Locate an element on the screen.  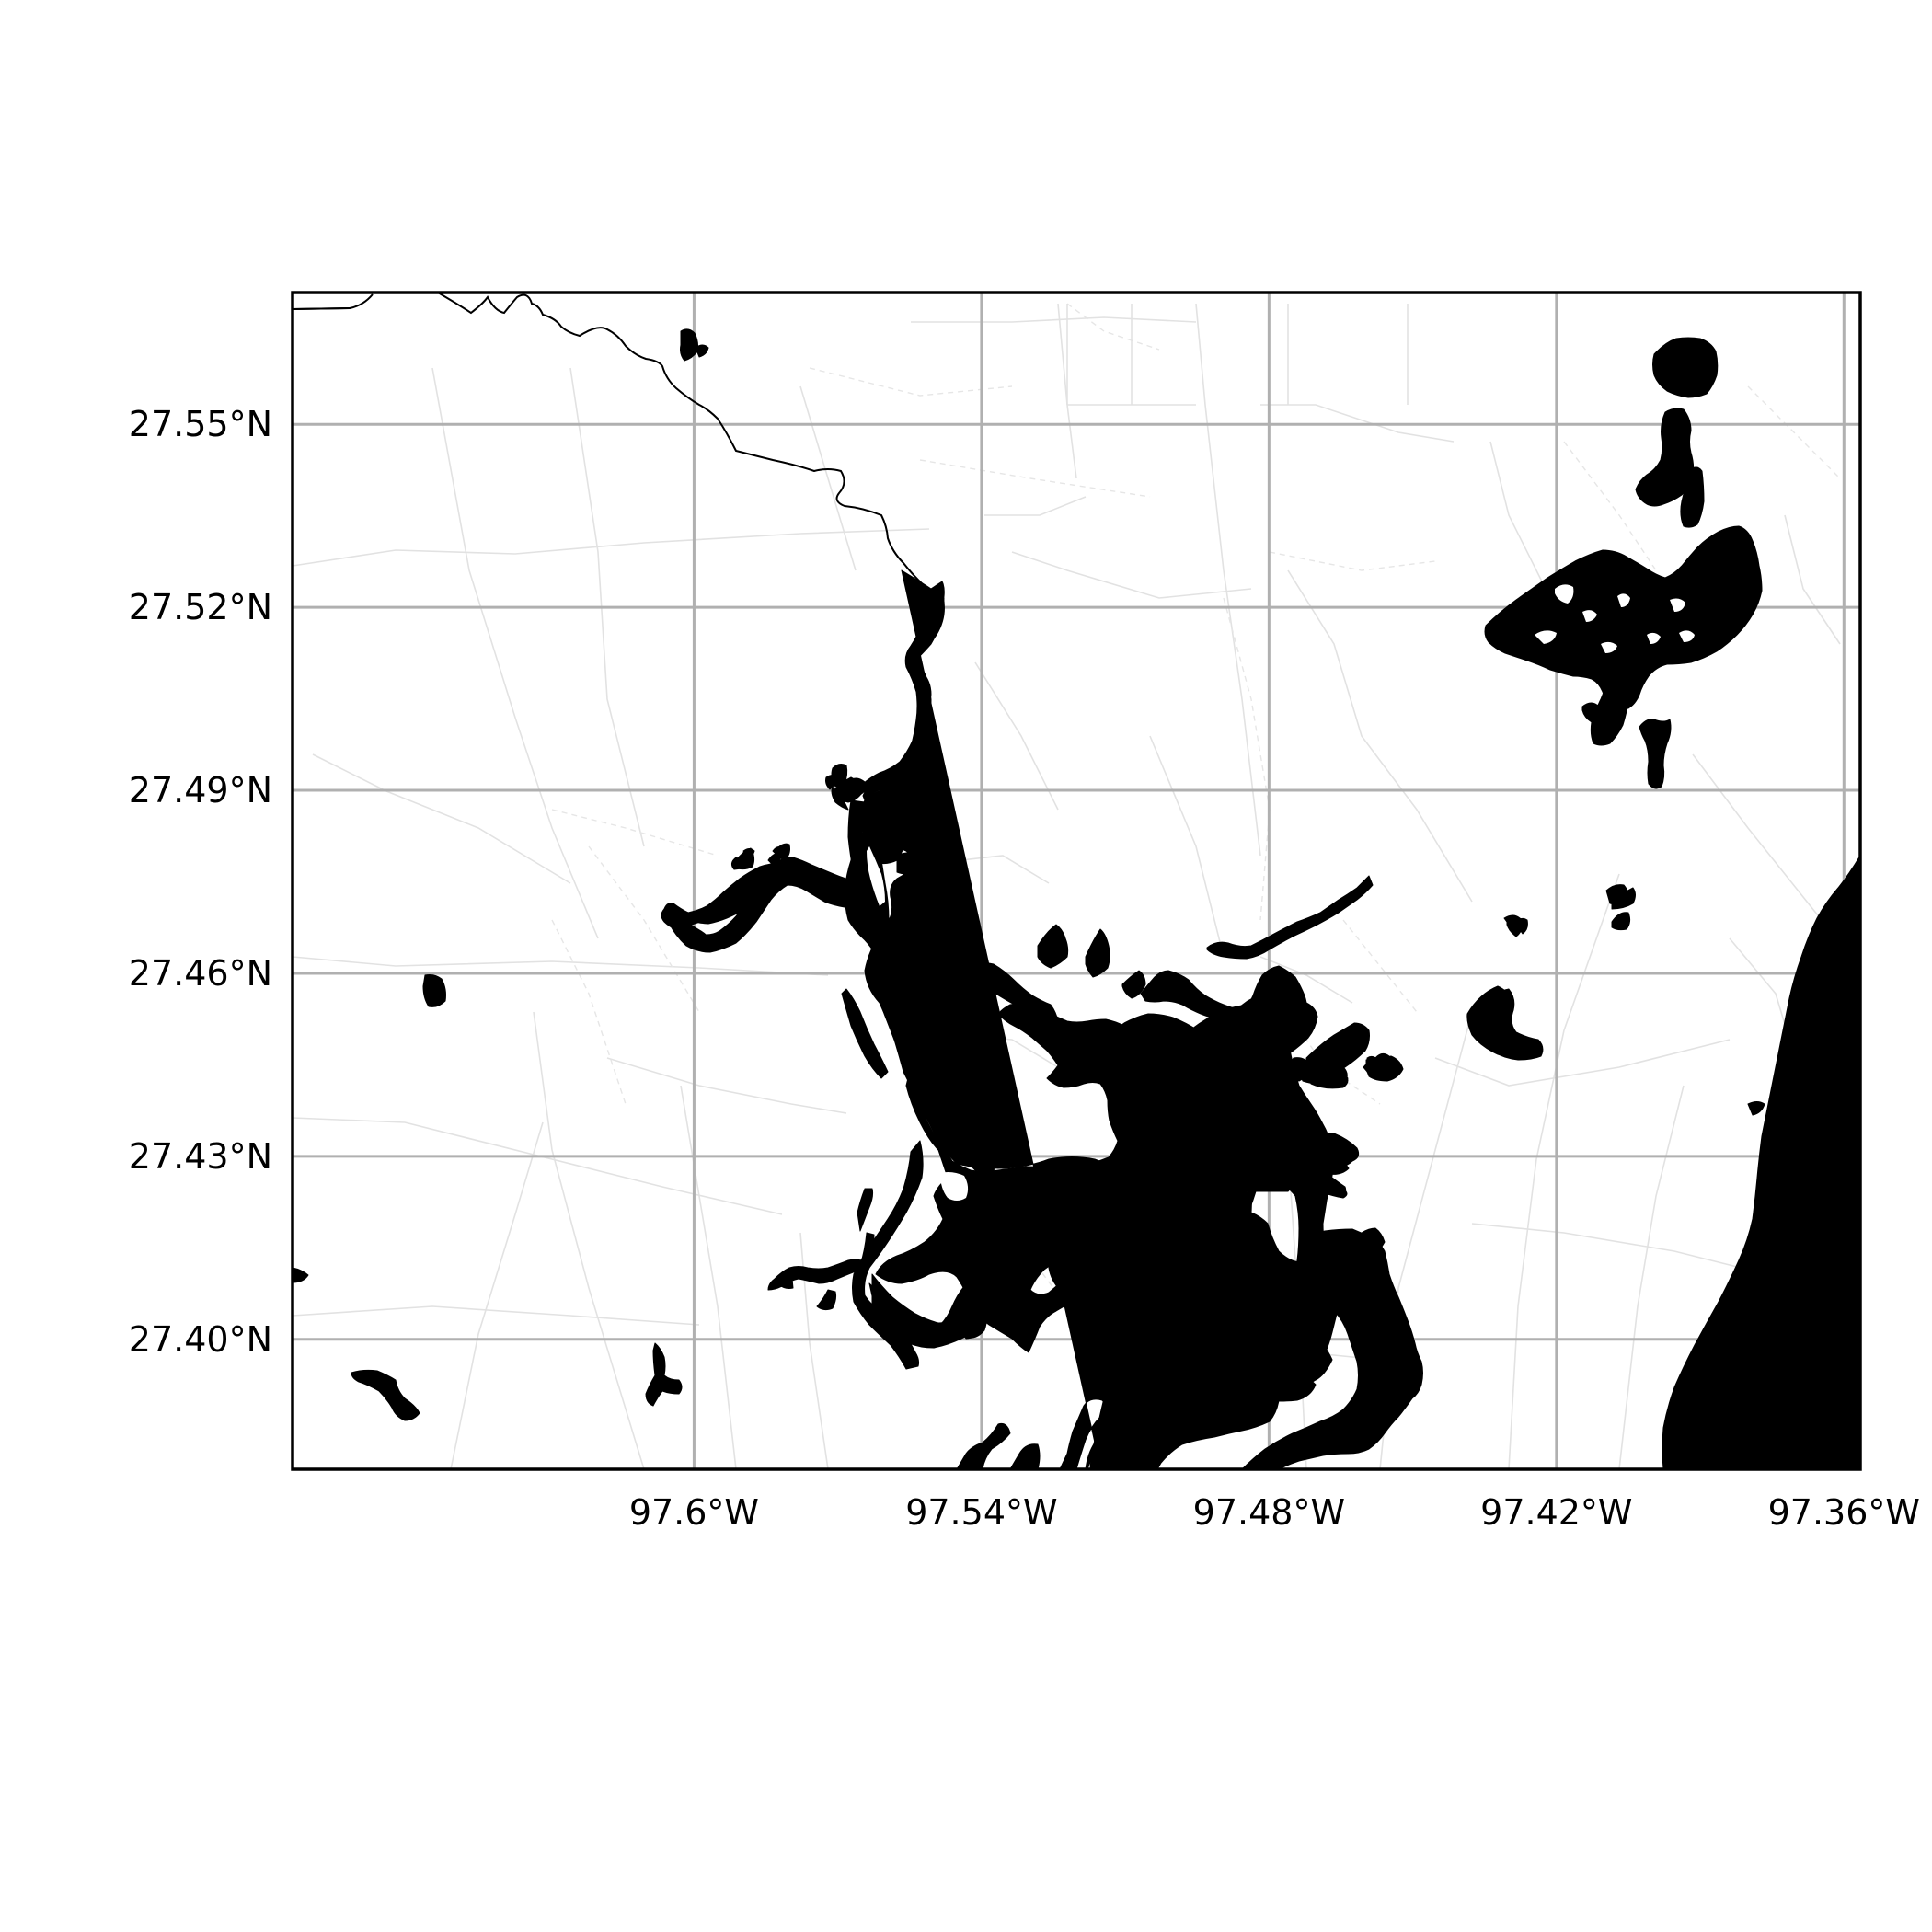
inlet-north-branch is located at coordinates (1224, 1003).